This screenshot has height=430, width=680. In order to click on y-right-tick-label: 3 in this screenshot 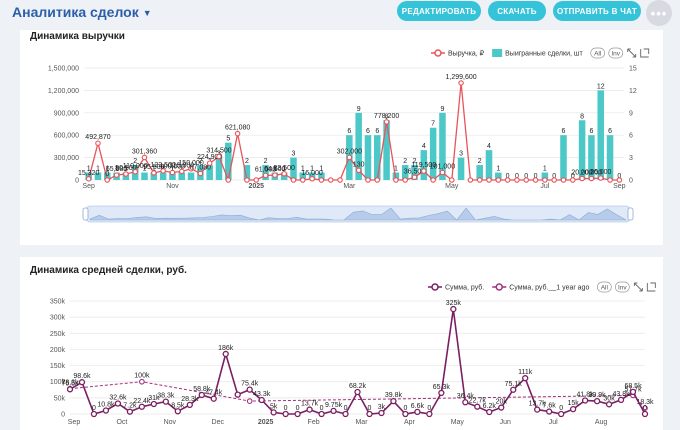, I will do `click(631, 158)`.